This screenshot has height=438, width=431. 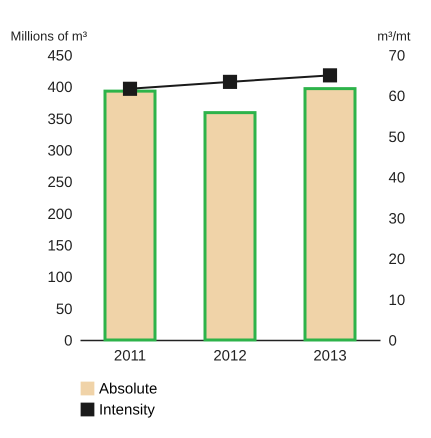 What do you see at coordinates (59, 277) in the screenshot?
I see `y-tick-label: 100` at bounding box center [59, 277].